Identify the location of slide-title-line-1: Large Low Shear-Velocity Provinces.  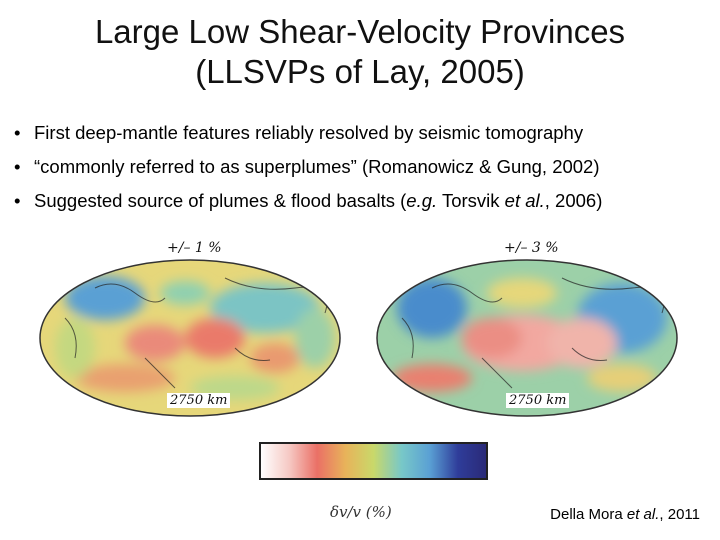
(360, 31).